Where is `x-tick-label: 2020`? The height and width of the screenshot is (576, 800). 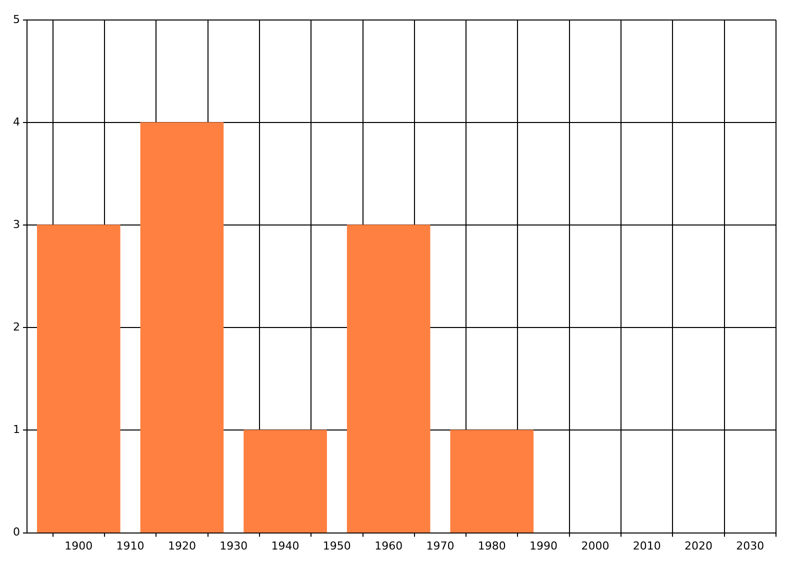
x-tick-label: 2020 is located at coordinates (698, 545).